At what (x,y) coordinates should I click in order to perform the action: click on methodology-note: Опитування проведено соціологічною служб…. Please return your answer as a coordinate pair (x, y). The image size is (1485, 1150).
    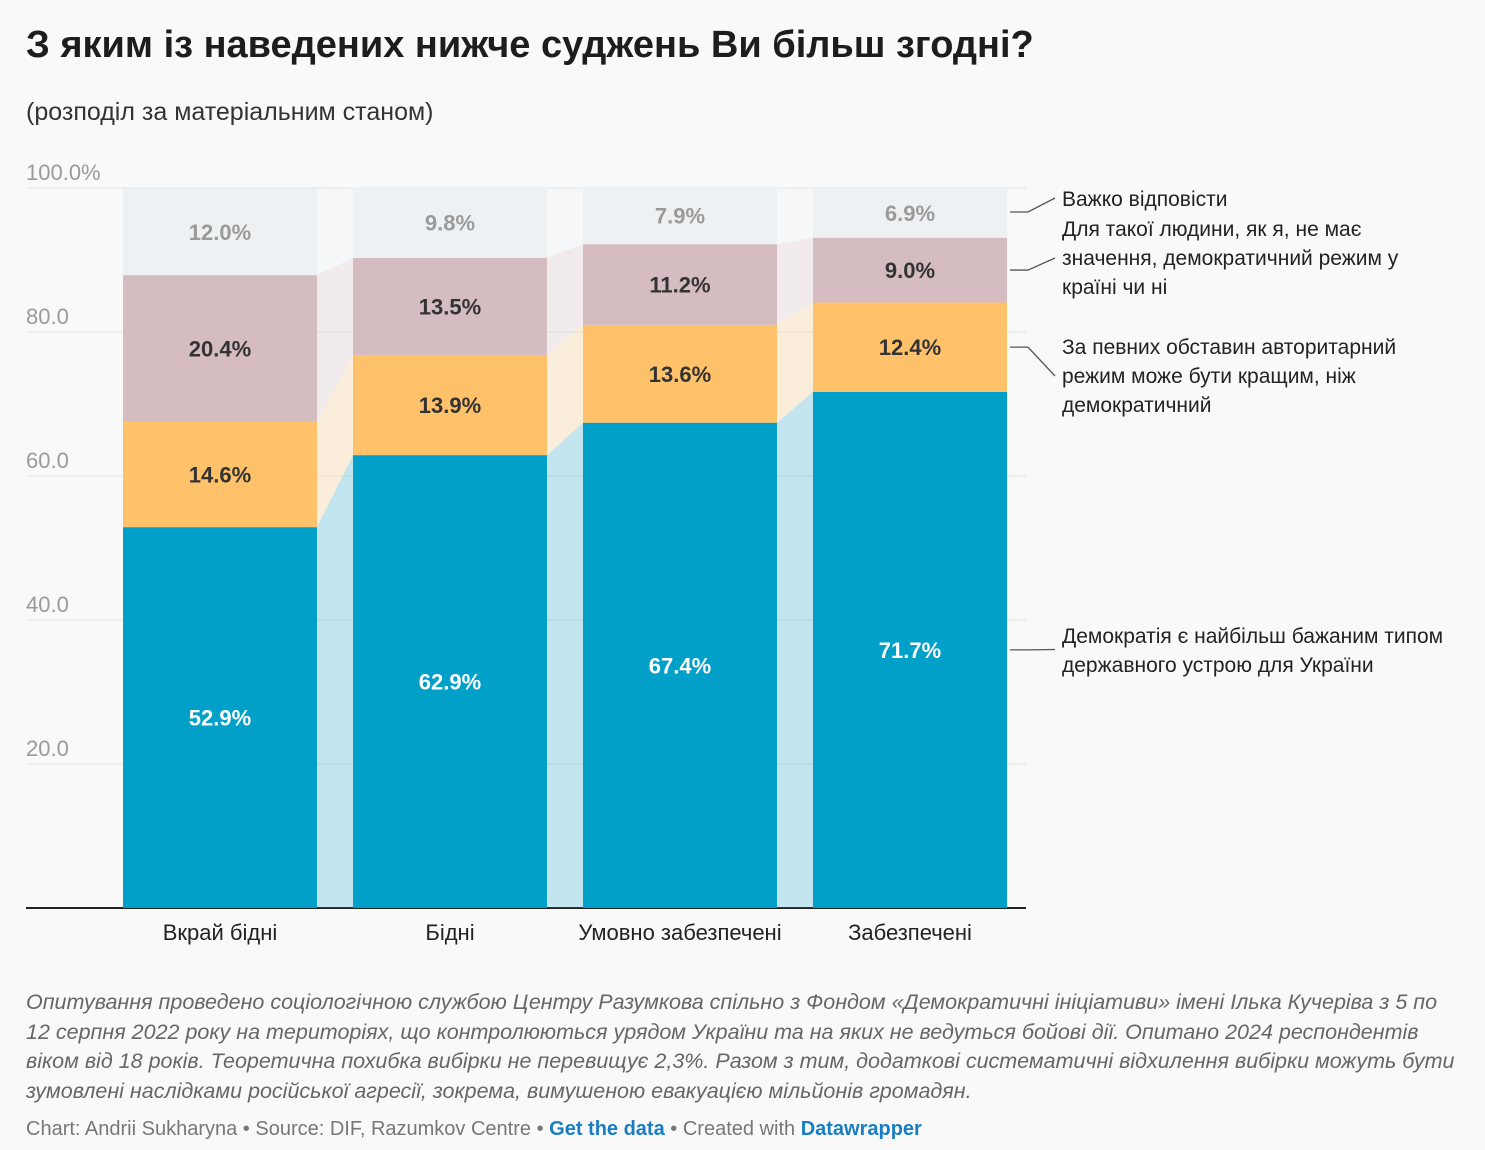
    Looking at the image, I should click on (740, 1046).